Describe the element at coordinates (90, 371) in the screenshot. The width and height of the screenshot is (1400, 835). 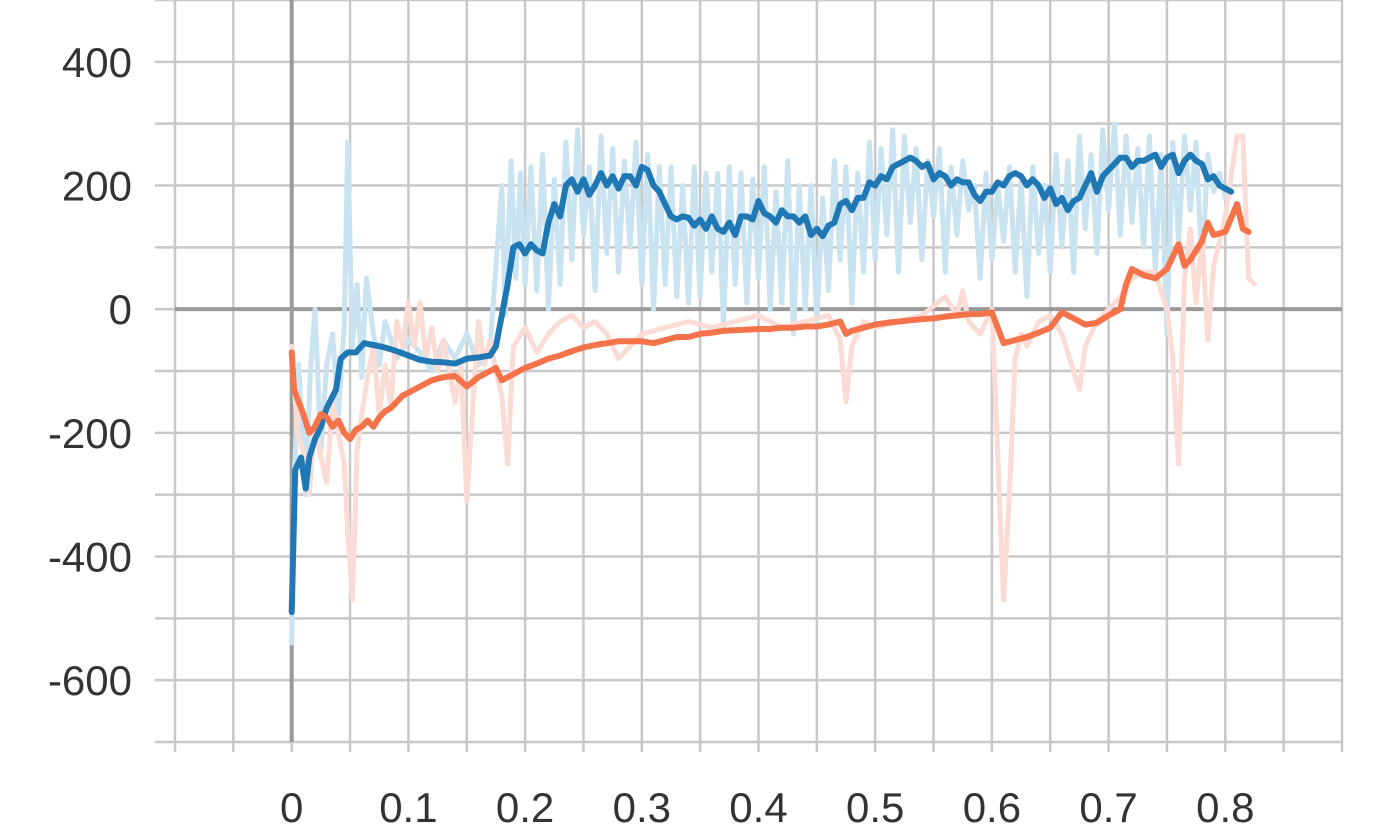
I see `y-tick-labels: 400 200 0 -200 -400 -600` at that location.